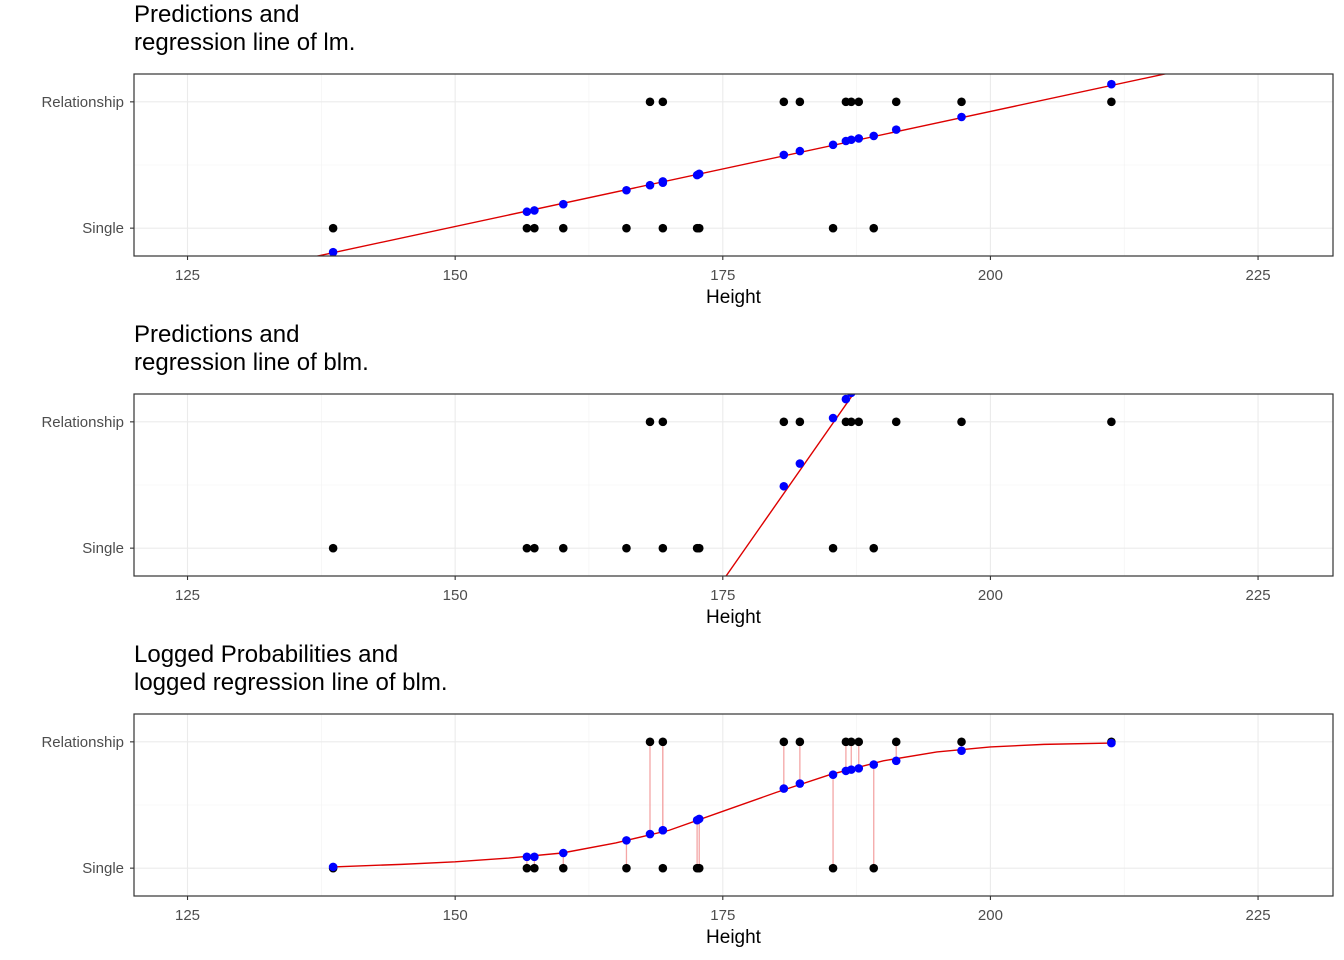 Image resolution: width=1344 pixels, height=960 pixels. Describe the element at coordinates (251, 362) in the screenshot. I see `chart-title-line: regression line of blm.` at that location.